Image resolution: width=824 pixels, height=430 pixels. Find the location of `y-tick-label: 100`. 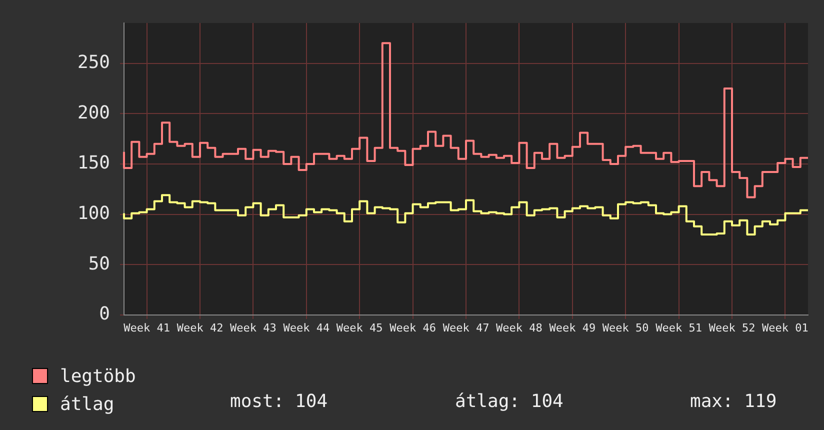

y-tick-label: 100 is located at coordinates (93, 213).